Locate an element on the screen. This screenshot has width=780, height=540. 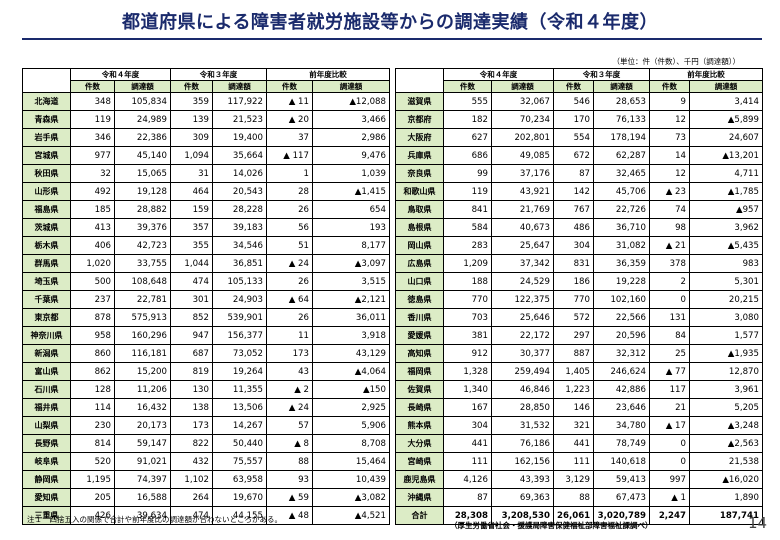
fy4-count-cell: 584 is located at coordinates (467, 227).